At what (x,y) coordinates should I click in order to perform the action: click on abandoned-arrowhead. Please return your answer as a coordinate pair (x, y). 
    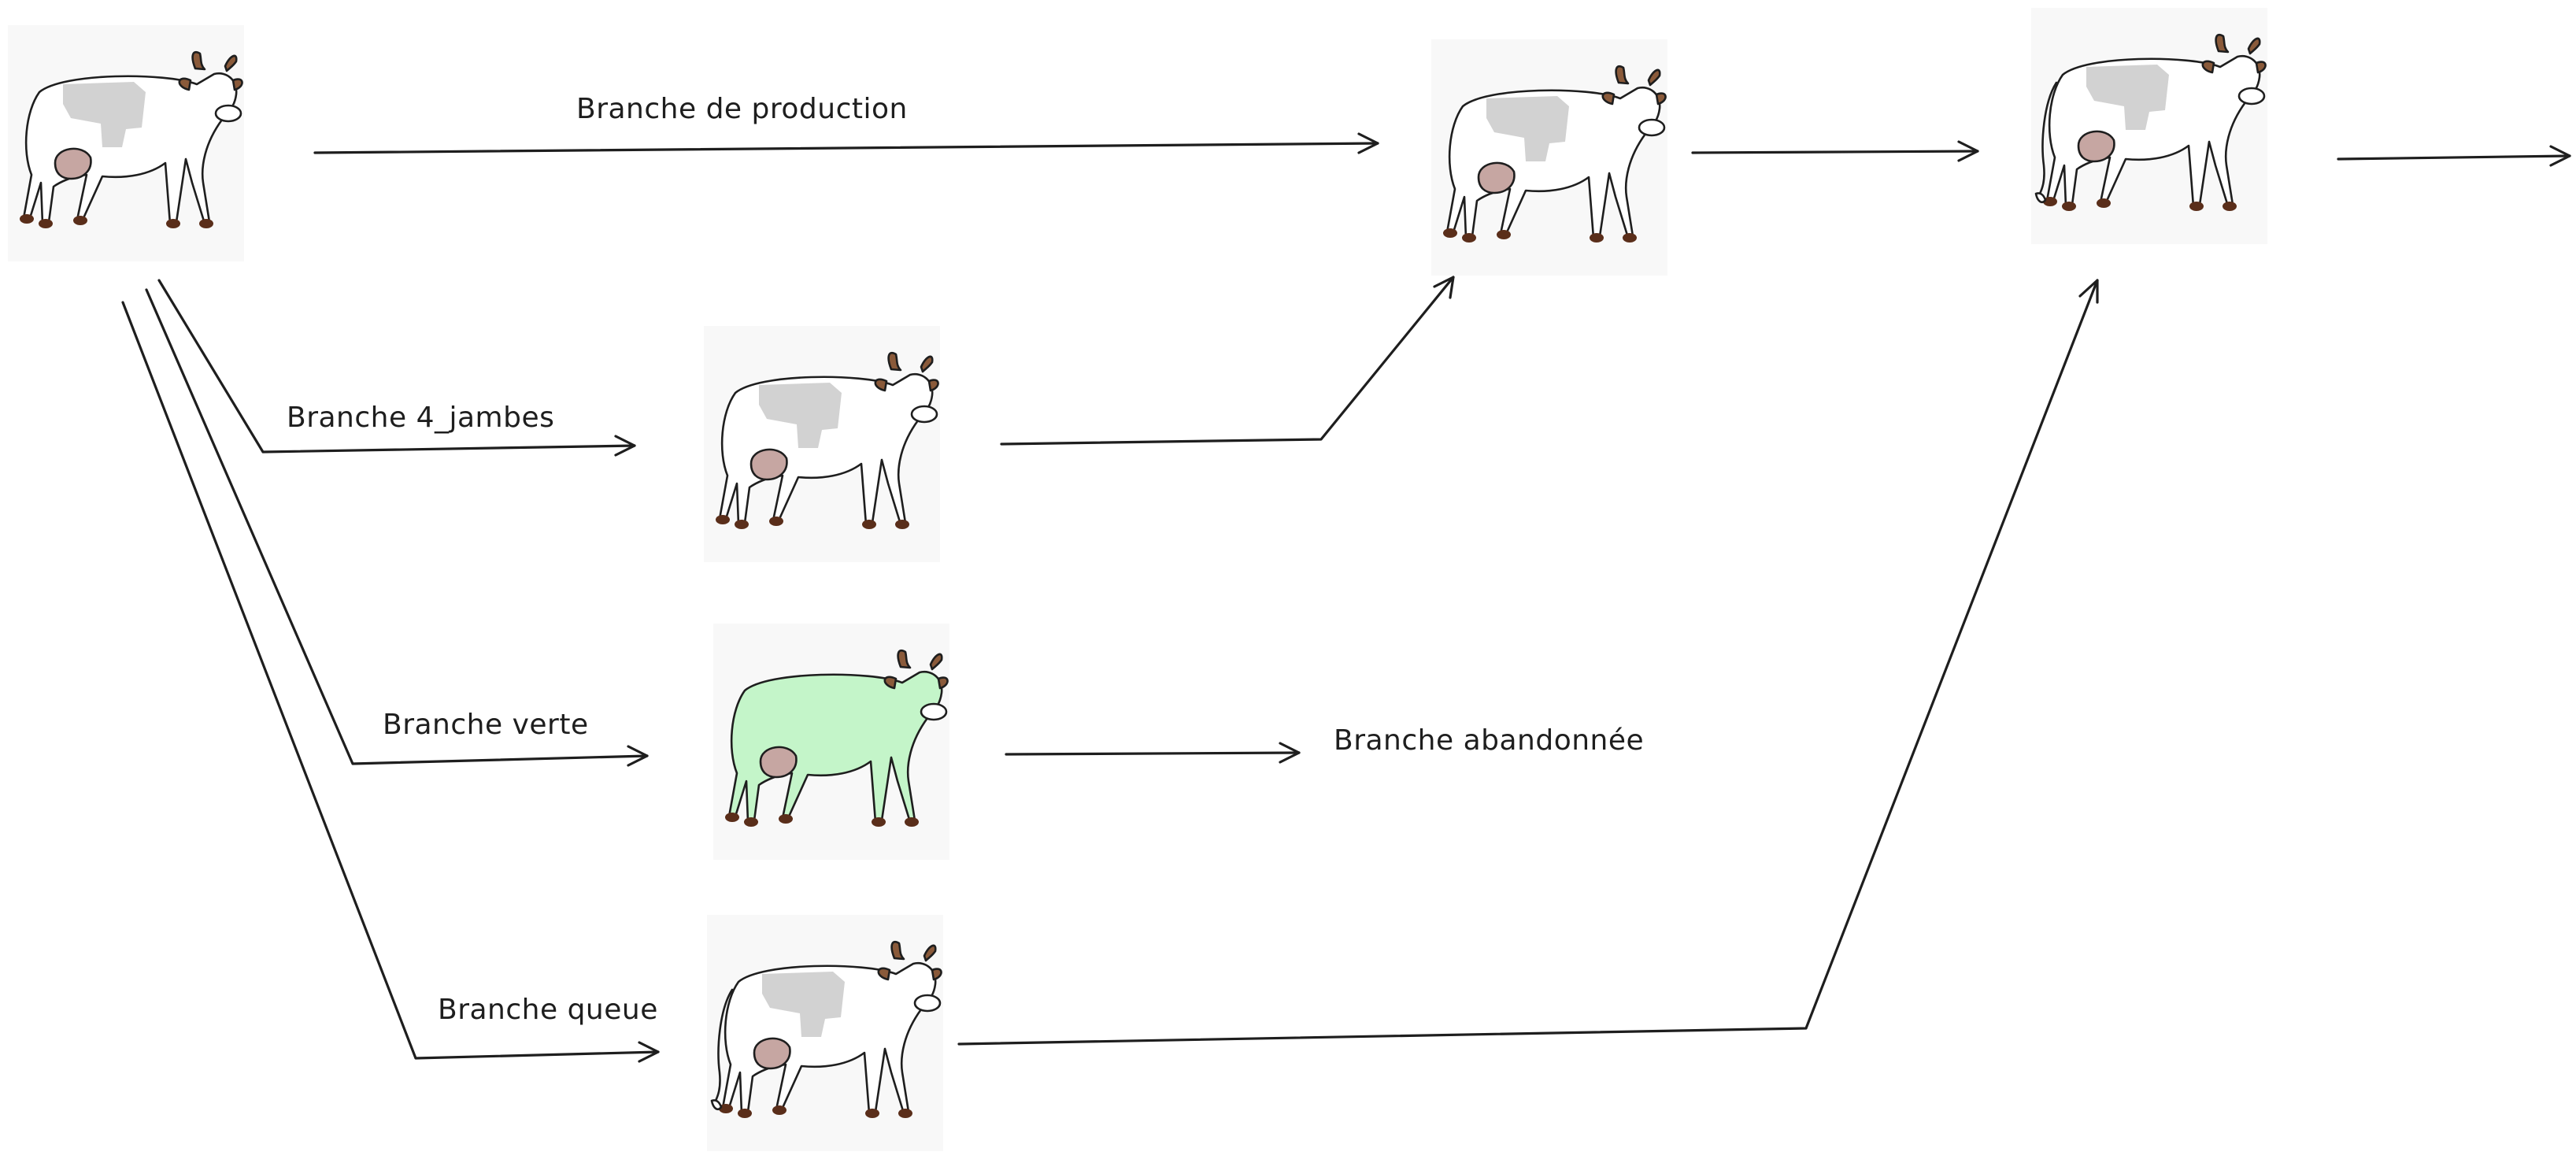
    Looking at the image, I should click on (1290, 753).